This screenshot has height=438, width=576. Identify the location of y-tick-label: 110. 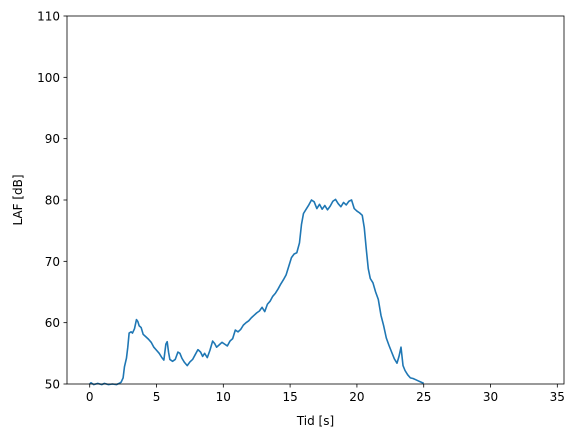
(48, 17).